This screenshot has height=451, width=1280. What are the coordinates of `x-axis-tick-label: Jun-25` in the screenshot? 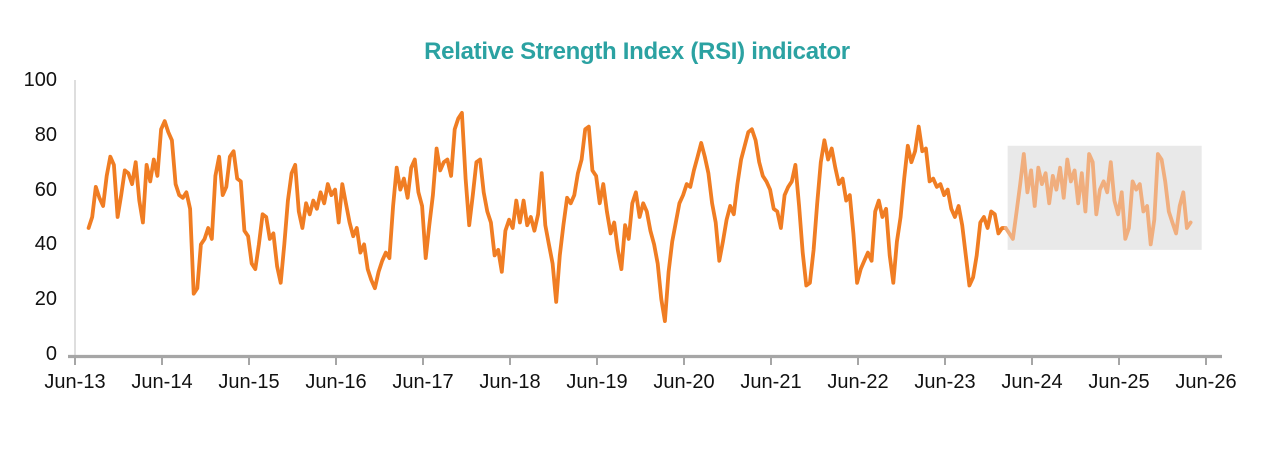 It's located at (1119, 382).